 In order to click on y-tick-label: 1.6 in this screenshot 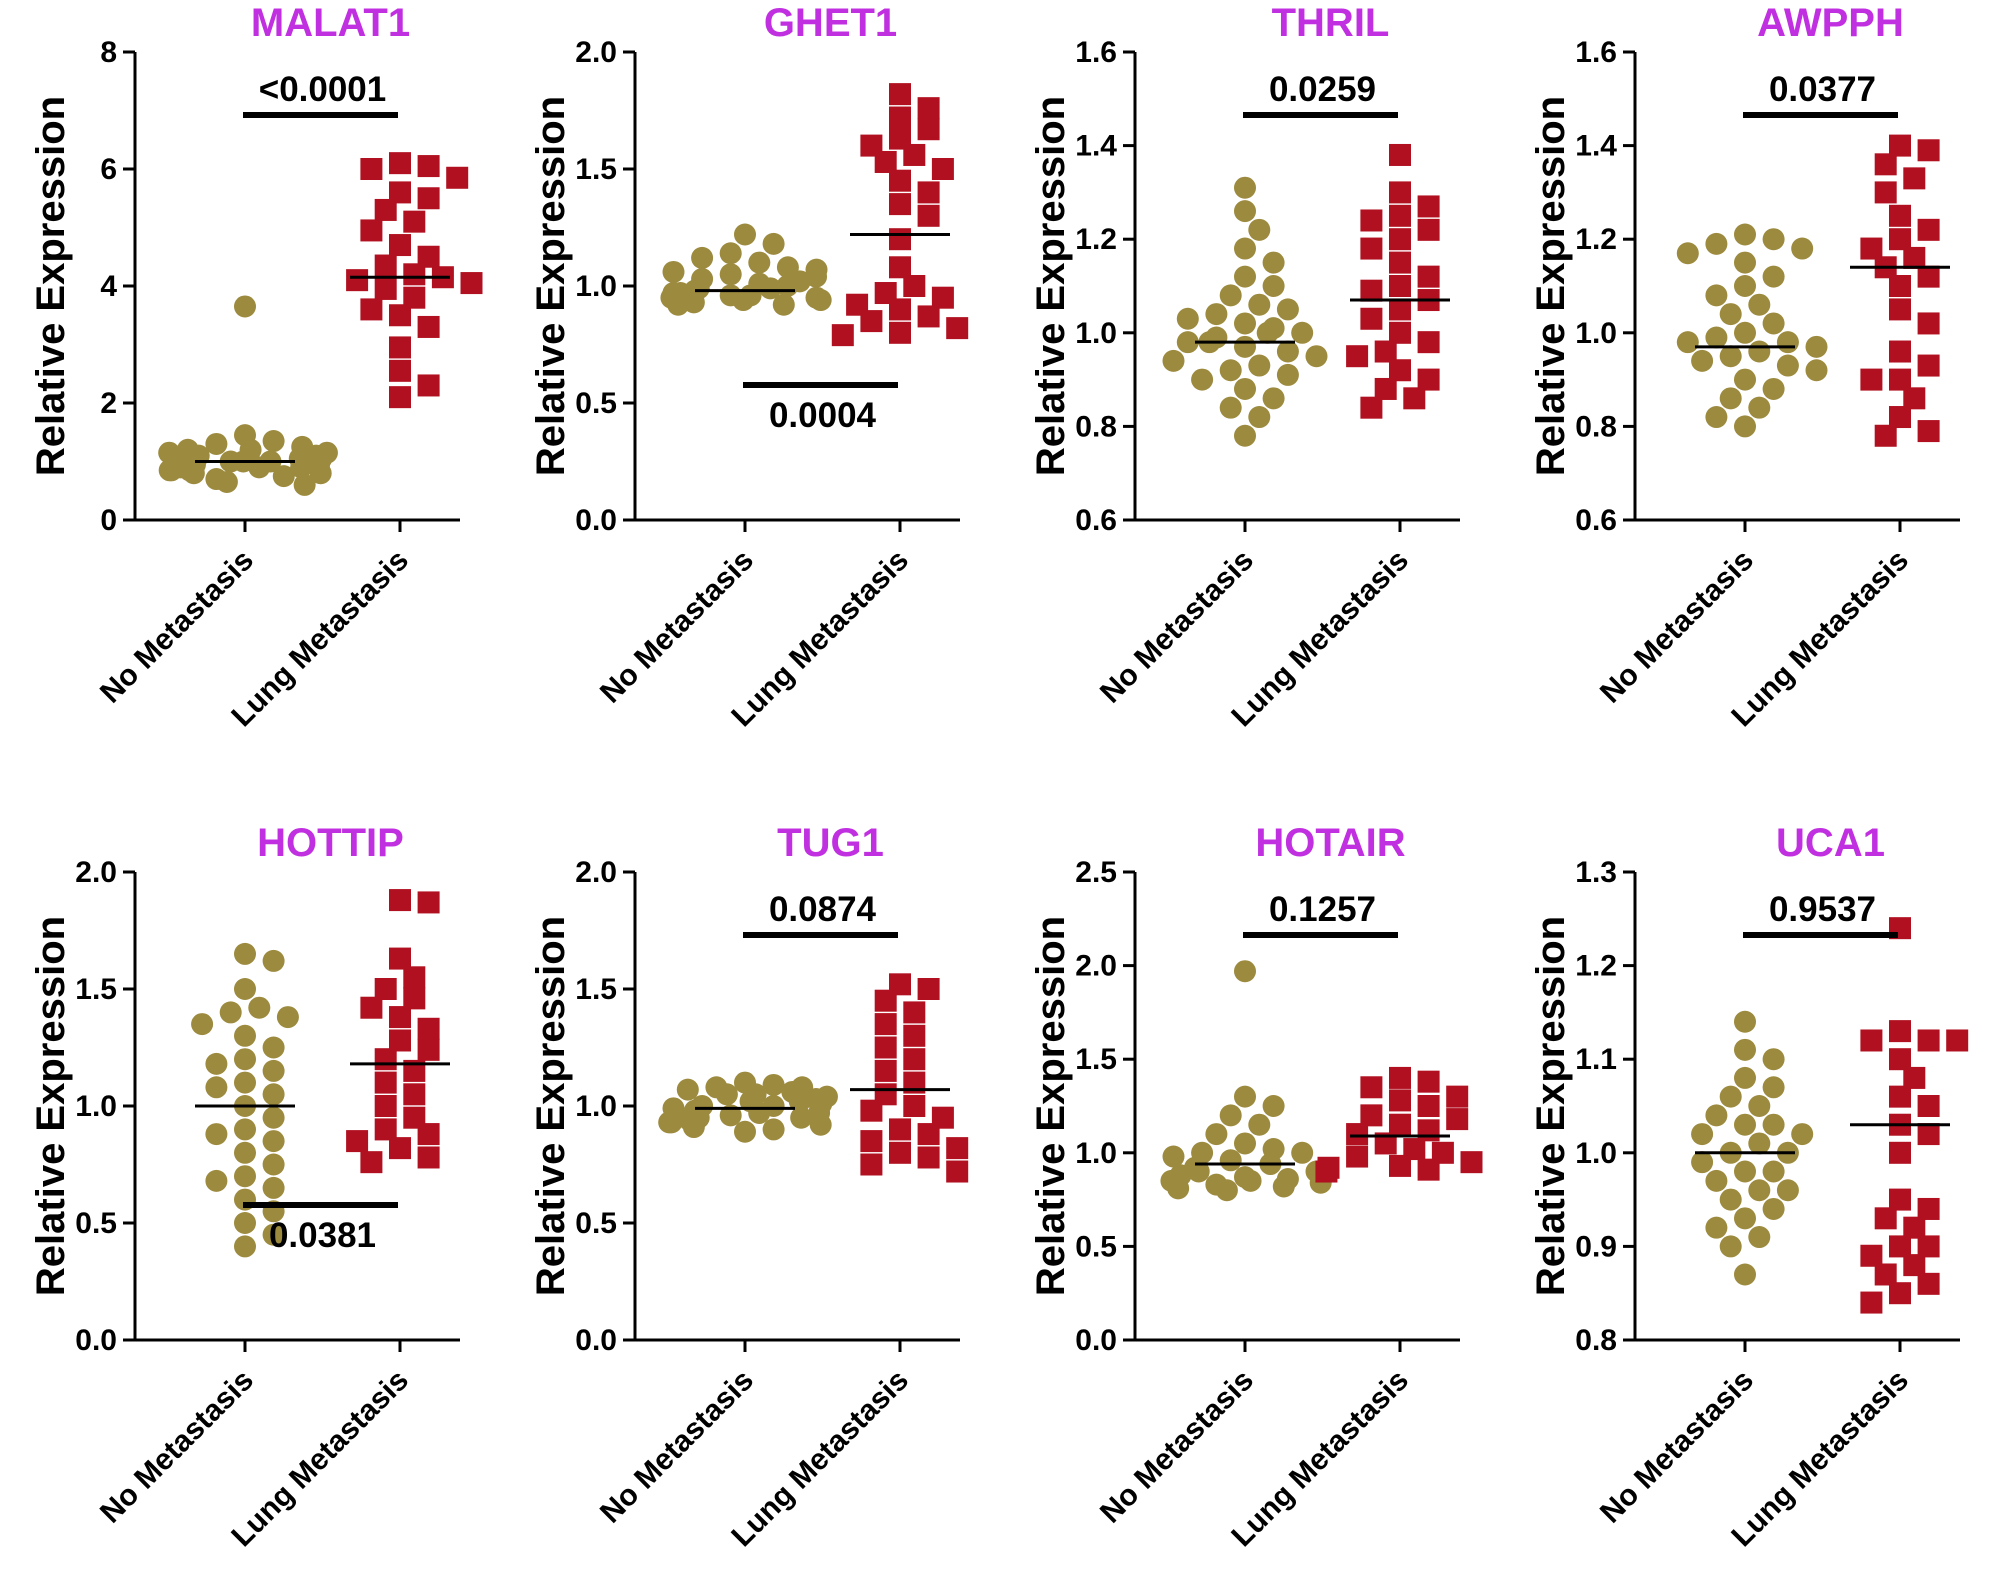, I will do `click(1096, 52)`.